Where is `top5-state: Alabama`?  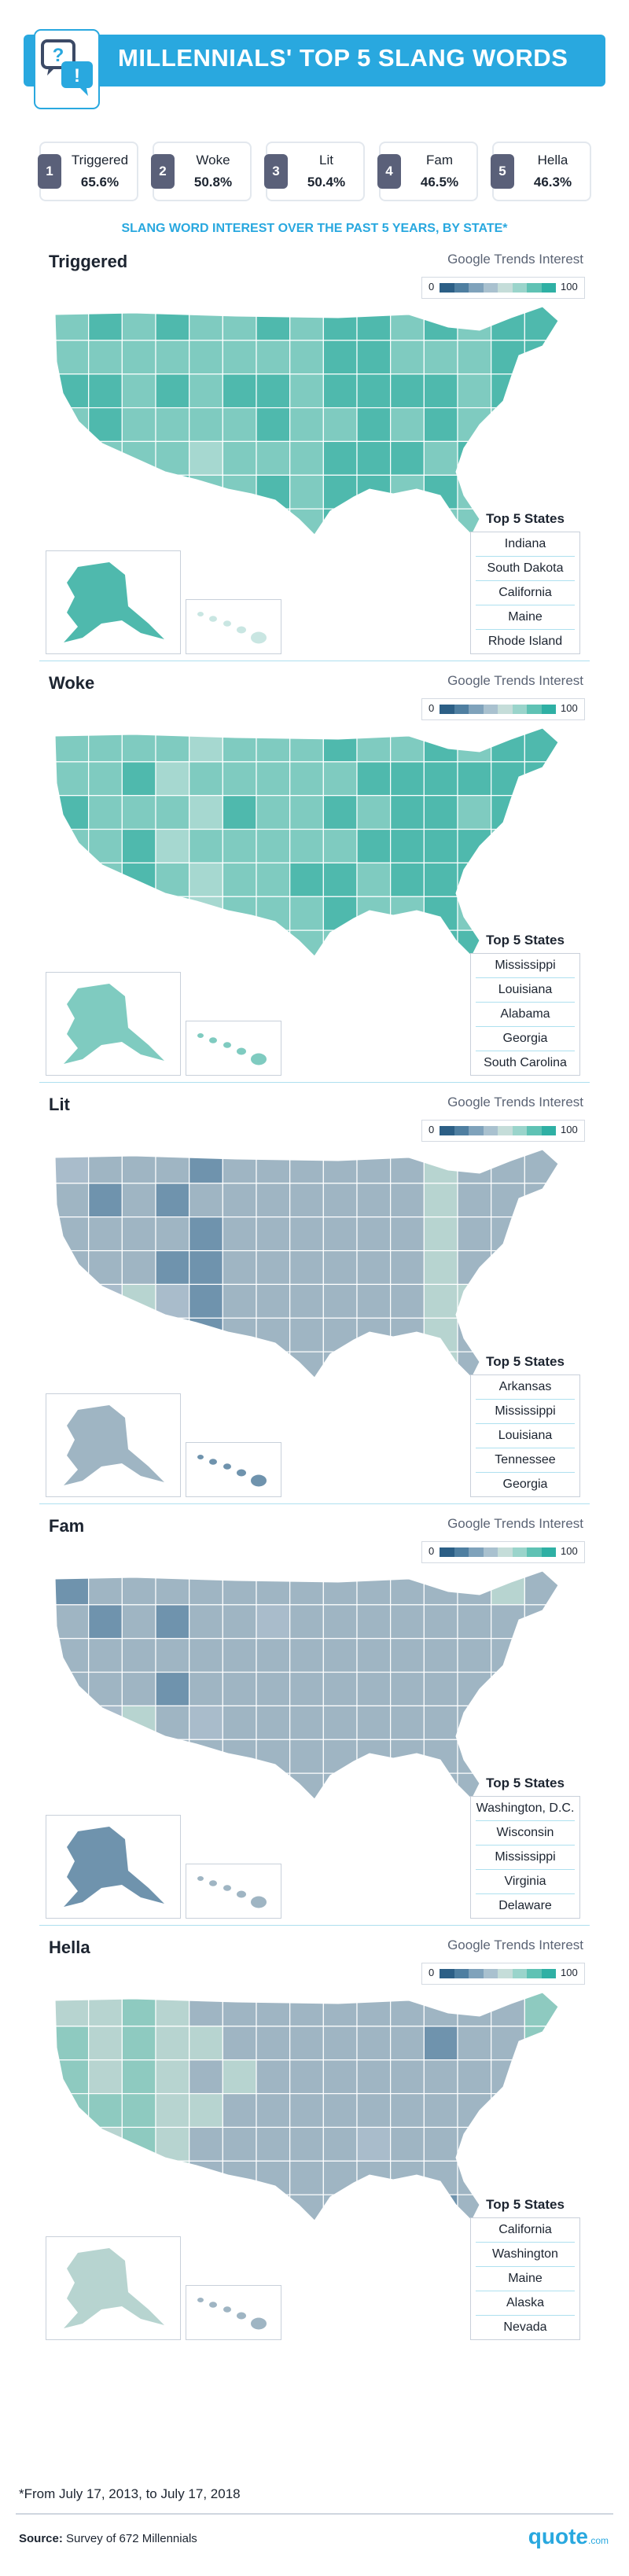
top5-state: Alabama is located at coordinates (525, 1014).